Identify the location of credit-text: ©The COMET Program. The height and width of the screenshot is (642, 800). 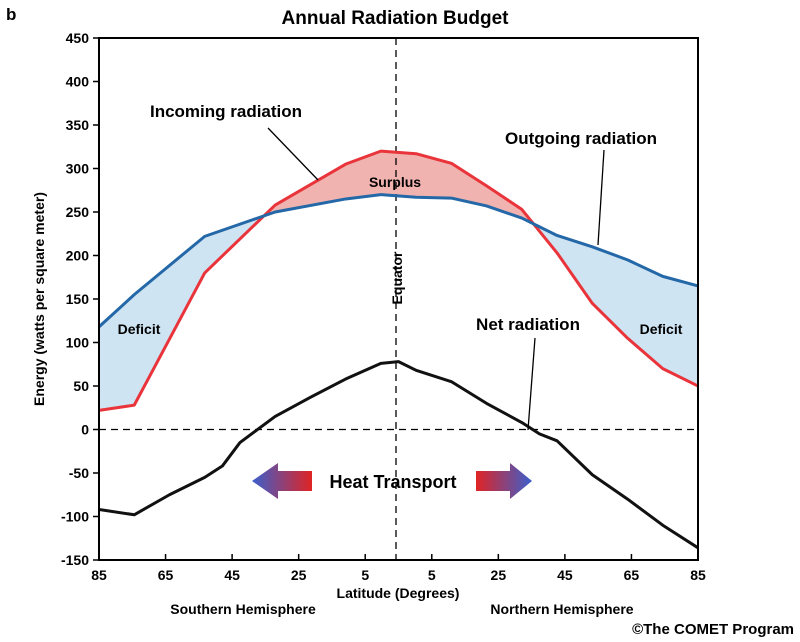
(713, 629).